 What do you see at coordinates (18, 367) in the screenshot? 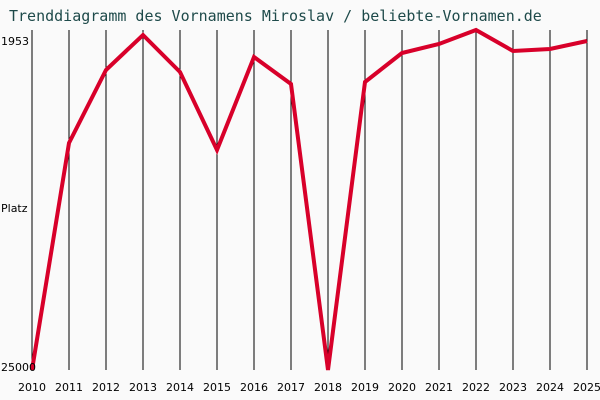
I see `y-axis-bottom-label: 25000` at bounding box center [18, 367].